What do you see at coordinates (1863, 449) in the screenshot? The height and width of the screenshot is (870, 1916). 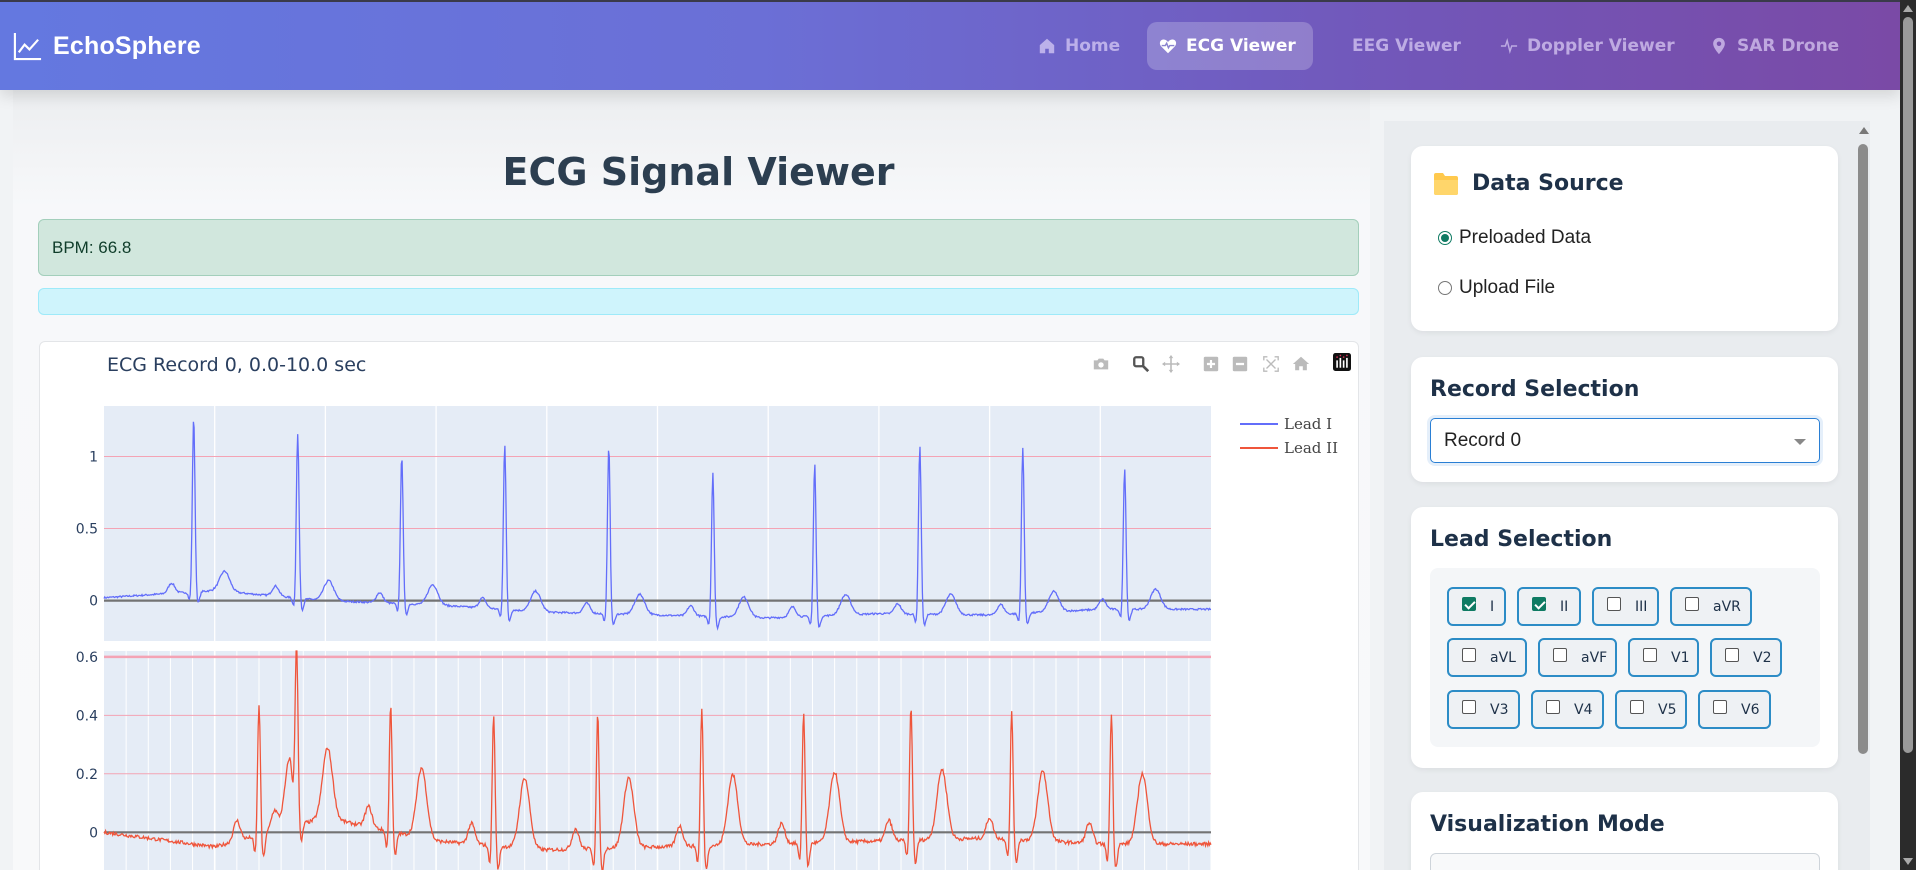 I see `sidebar-scroll-thumb` at bounding box center [1863, 449].